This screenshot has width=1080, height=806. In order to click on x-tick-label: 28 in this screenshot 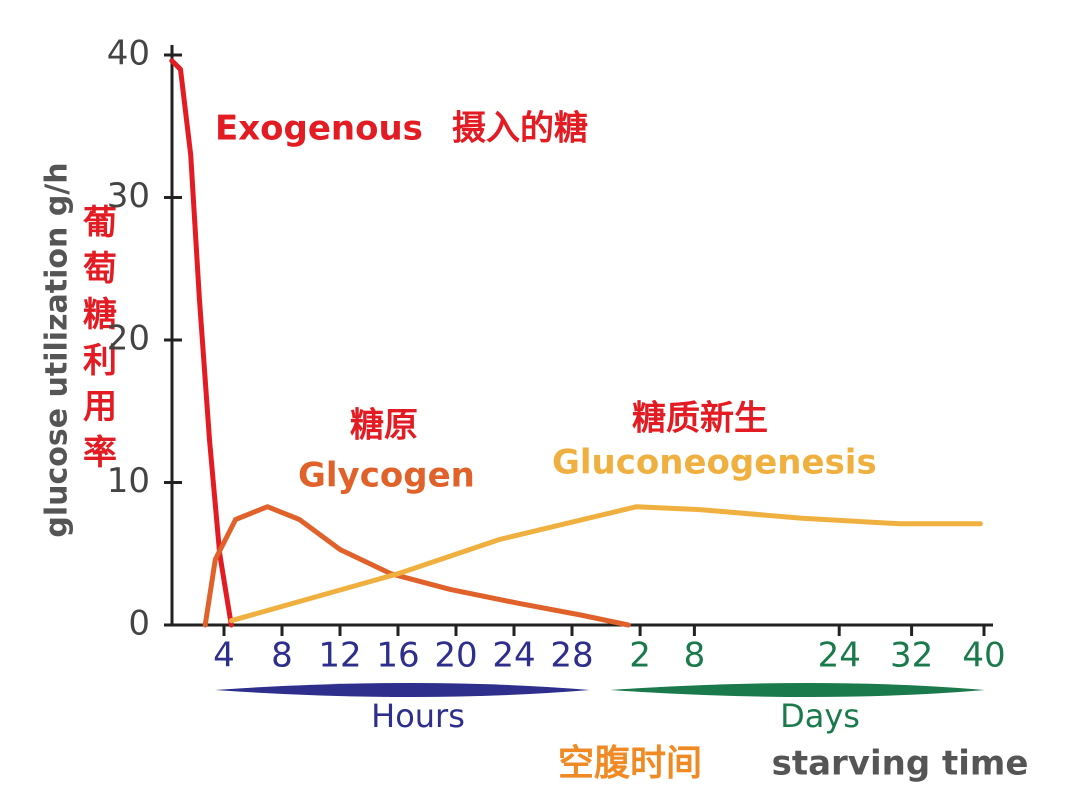, I will do `click(571, 656)`.